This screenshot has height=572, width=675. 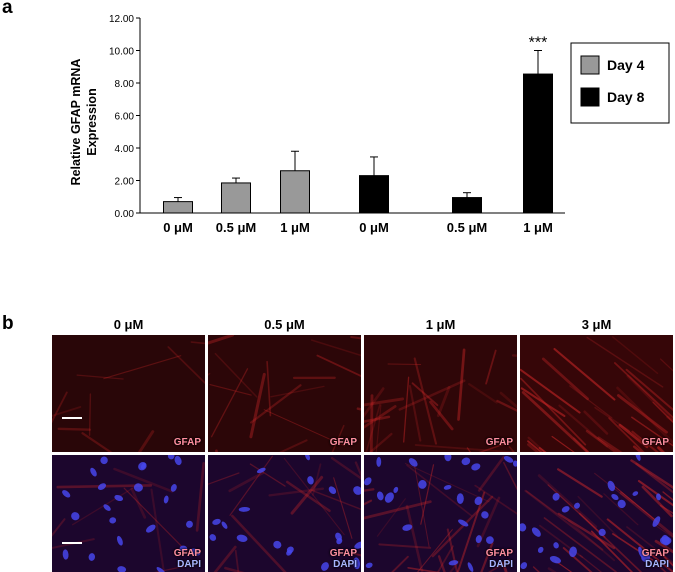 What do you see at coordinates (284, 513) in the screenshot?
I see `gfap-dapi-image-1: GFAP DAPI` at bounding box center [284, 513].